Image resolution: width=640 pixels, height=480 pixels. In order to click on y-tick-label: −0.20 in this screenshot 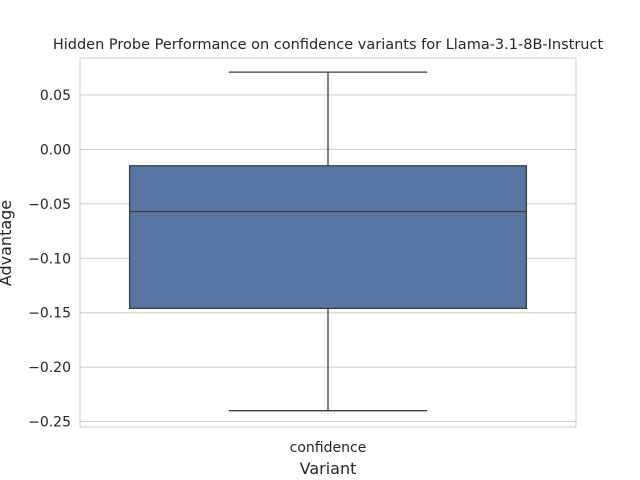, I will do `click(49, 368)`.